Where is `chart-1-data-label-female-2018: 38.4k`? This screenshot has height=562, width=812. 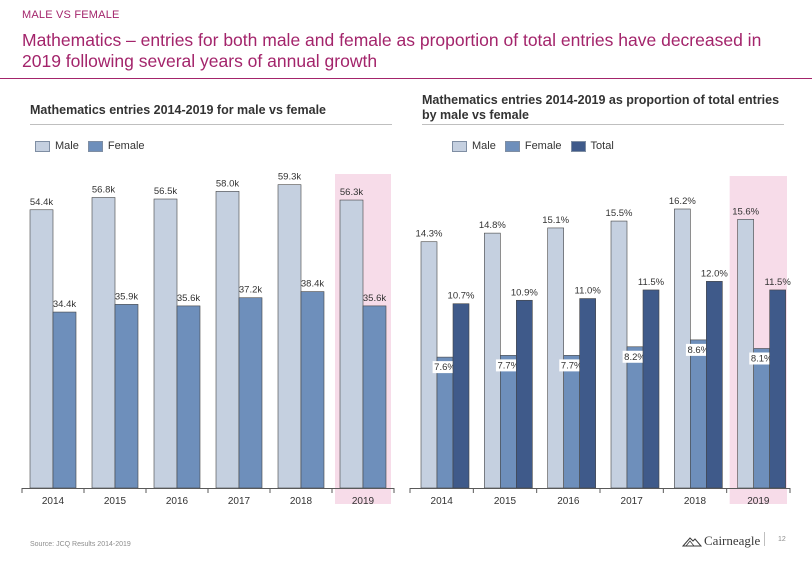
chart-1-data-label-female-2018: 38.4k is located at coordinates (312, 284).